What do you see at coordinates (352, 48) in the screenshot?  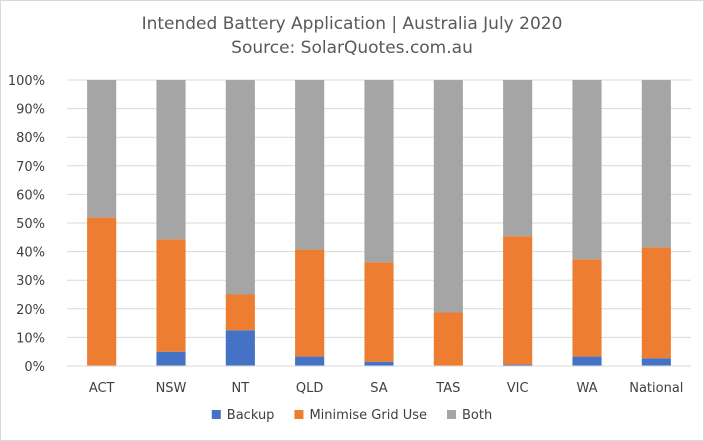 I see `chart-subtitle: Source: SolarQuotes.com.au` at bounding box center [352, 48].